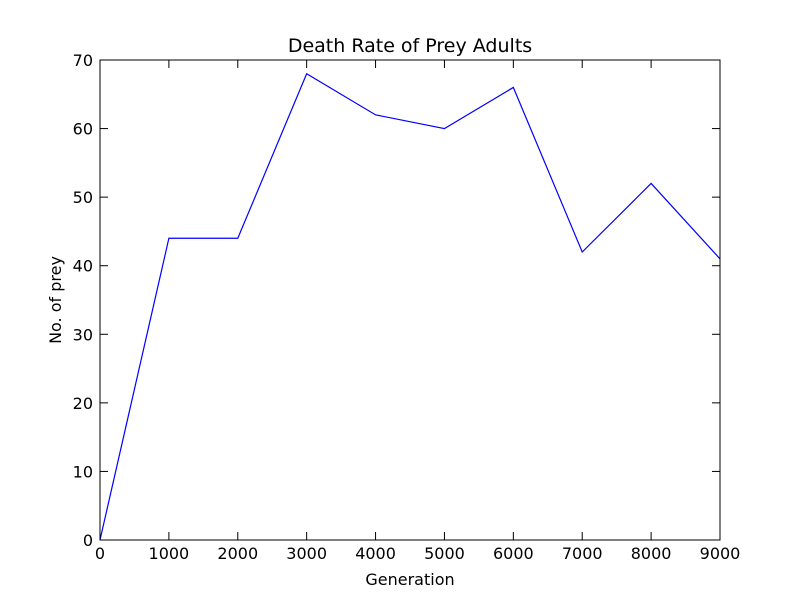 The width and height of the screenshot is (800, 600). What do you see at coordinates (83, 197) in the screenshot?
I see `y-tick-label: 50` at bounding box center [83, 197].